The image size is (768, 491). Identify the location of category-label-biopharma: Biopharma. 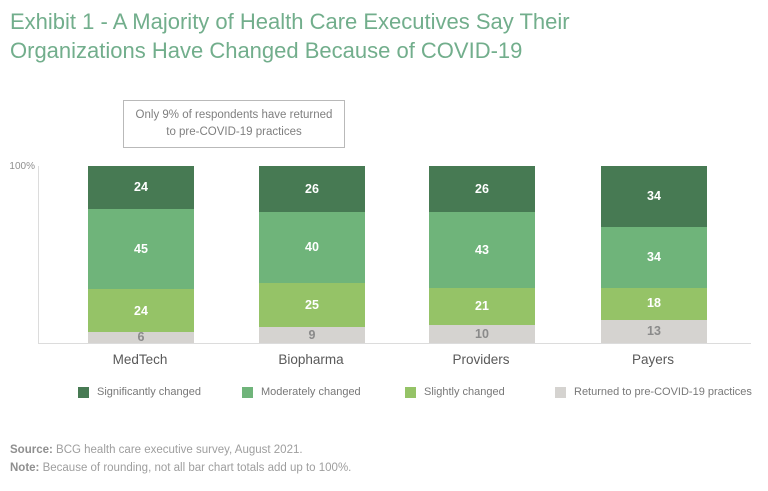
(311, 359).